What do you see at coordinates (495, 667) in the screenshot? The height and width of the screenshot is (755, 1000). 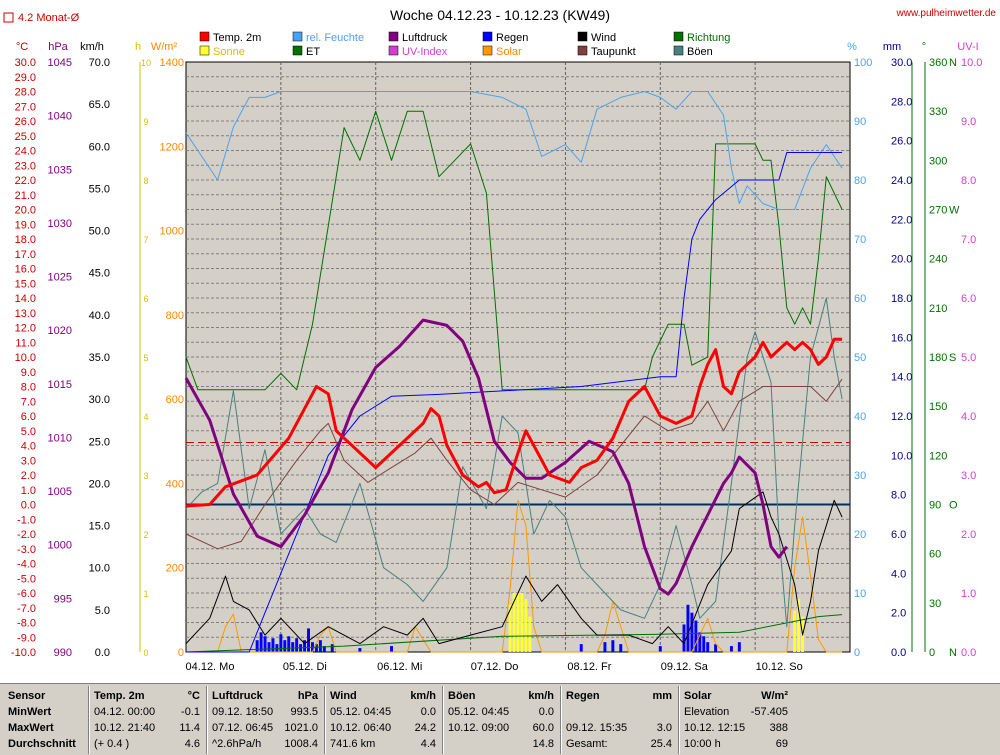 I see `x-tick-label: 07.12. Do` at bounding box center [495, 667].